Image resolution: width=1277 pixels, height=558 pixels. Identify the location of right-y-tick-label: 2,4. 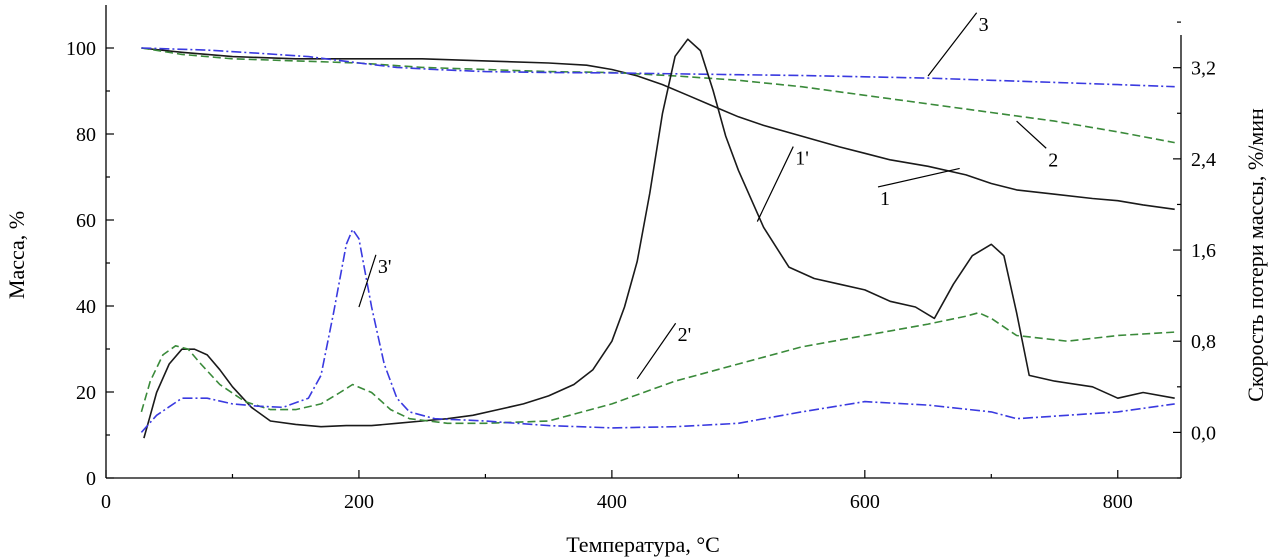
(1203, 160).